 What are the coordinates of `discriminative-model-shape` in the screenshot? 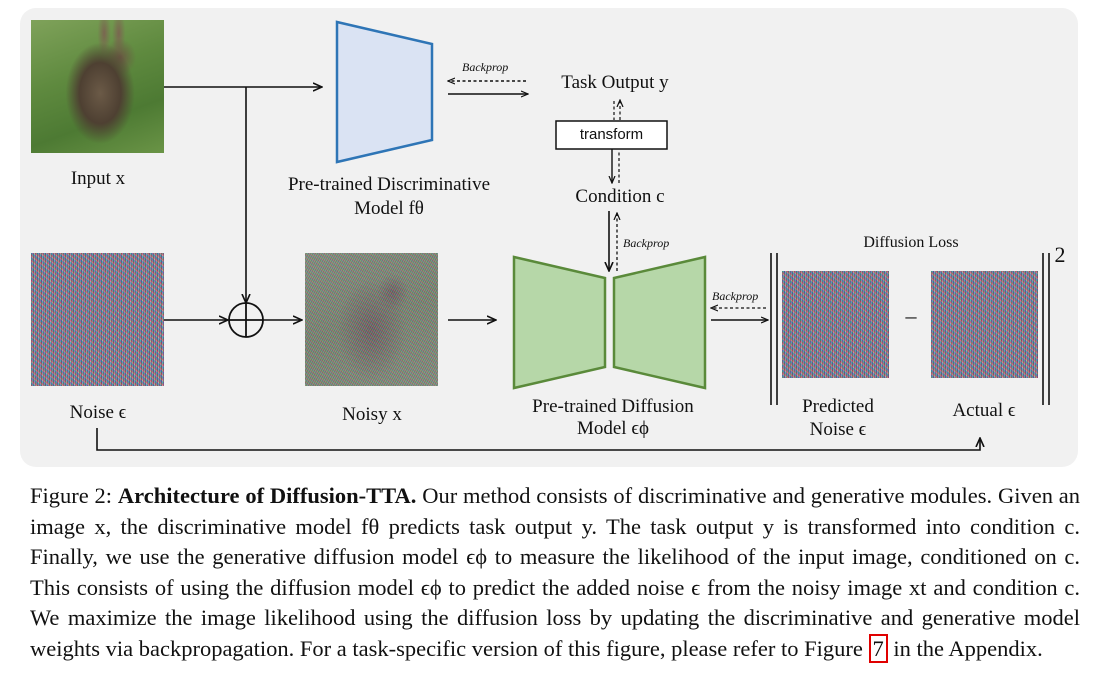 It's located at (384, 92).